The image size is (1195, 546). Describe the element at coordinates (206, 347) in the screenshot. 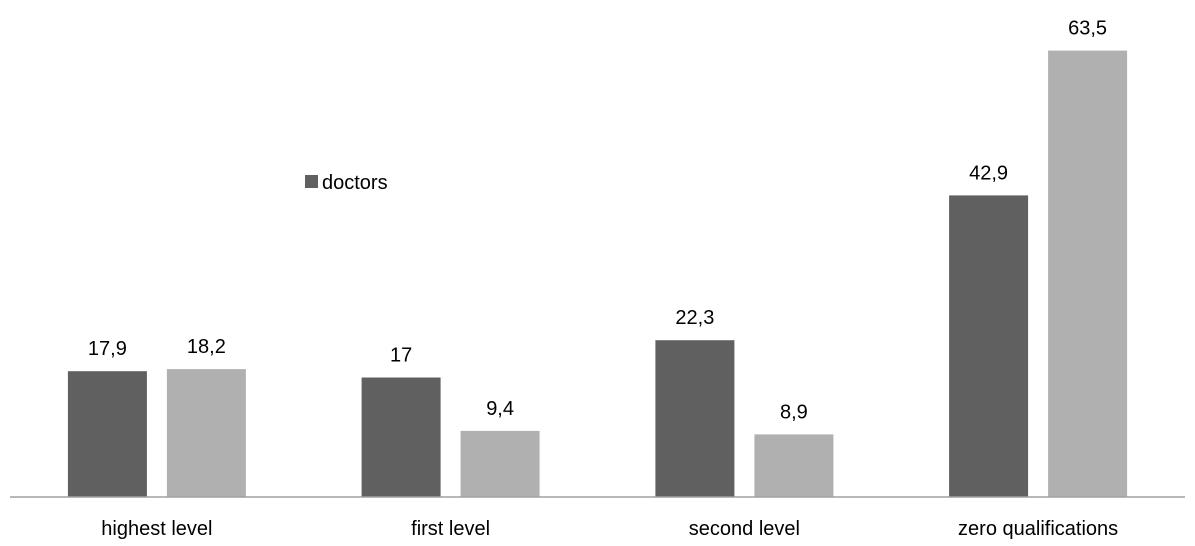

I see `data-label-highest-level-series-2: 18,2` at that location.